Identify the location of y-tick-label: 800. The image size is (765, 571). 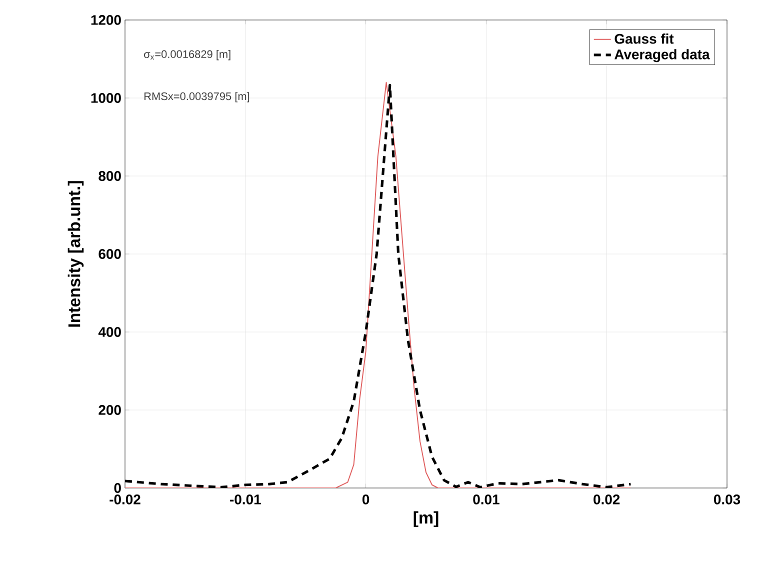
(109, 176).